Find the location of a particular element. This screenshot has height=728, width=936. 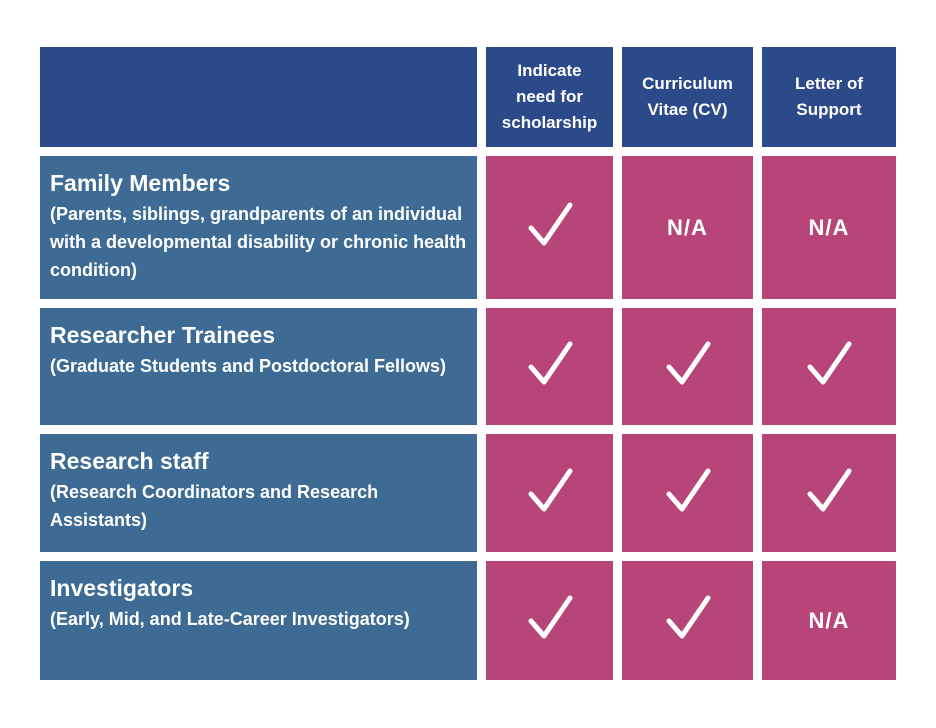

cell-investigators-letter: N/A is located at coordinates (829, 620).